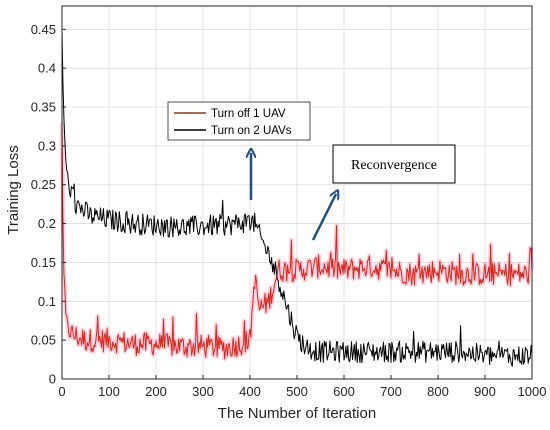  Describe the element at coordinates (250, 391) in the screenshot. I see `x-tick-label: 400` at that location.